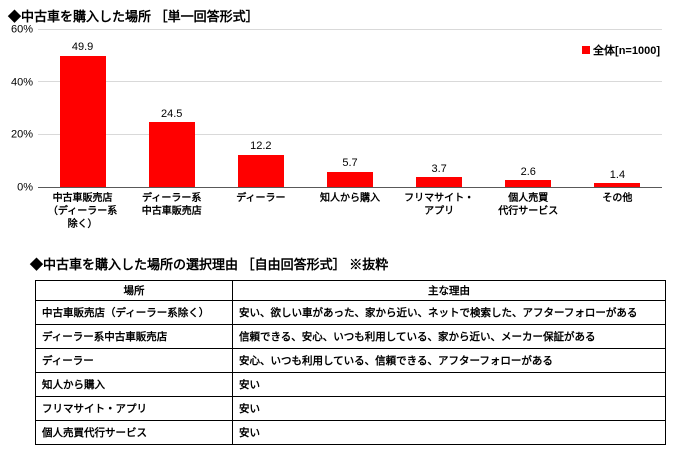 The image size is (700, 460). I want to click on bar-value-label: 24.5, so click(172, 113).